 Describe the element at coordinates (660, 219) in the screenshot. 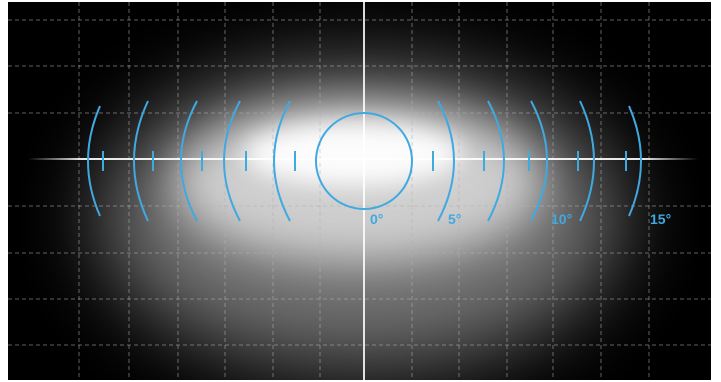

I see `angle-label-15: 15°` at that location.